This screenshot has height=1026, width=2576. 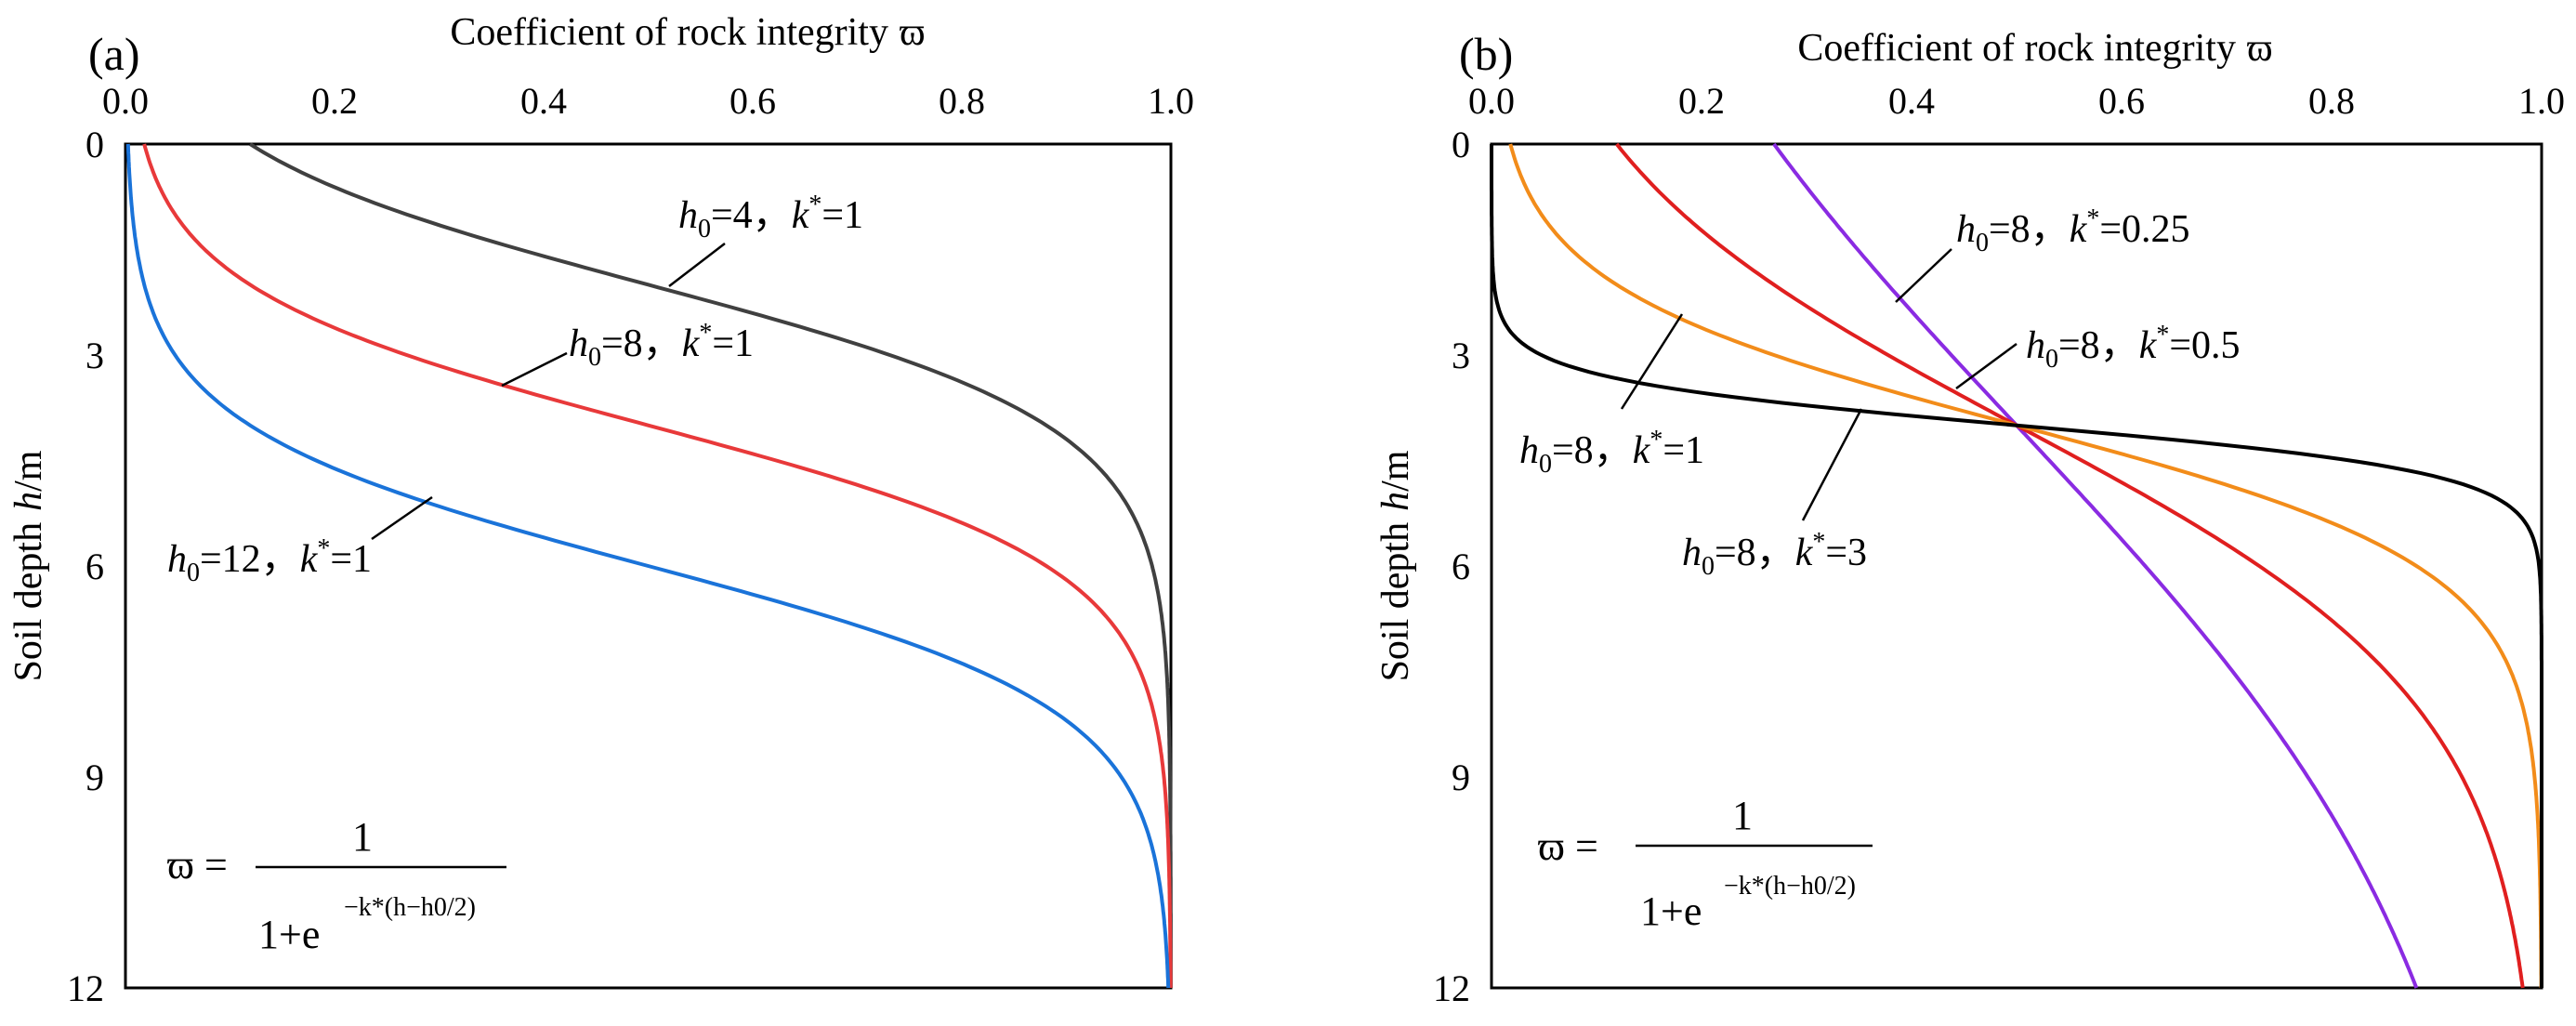 I want to click on panel-b-label: (b), so click(x=1486, y=54).